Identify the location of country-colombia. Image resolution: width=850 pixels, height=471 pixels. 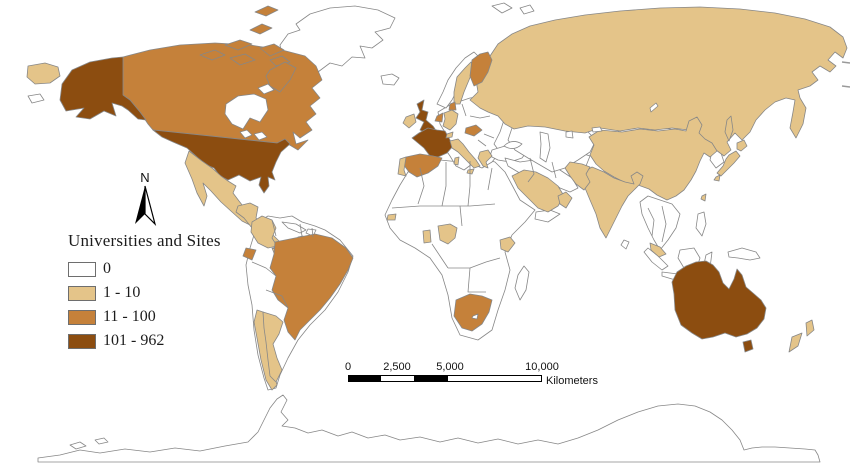
(264, 232).